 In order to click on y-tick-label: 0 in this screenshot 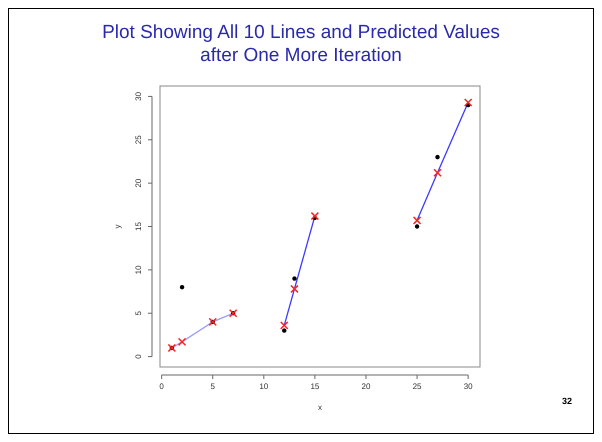, I will do `click(138, 356)`.